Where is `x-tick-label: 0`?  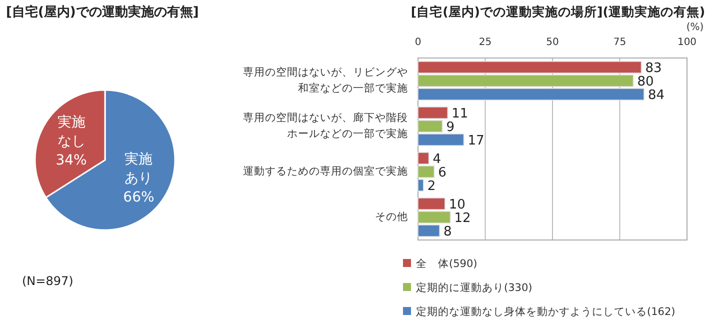
x-tick-label: 0 is located at coordinates (418, 42).